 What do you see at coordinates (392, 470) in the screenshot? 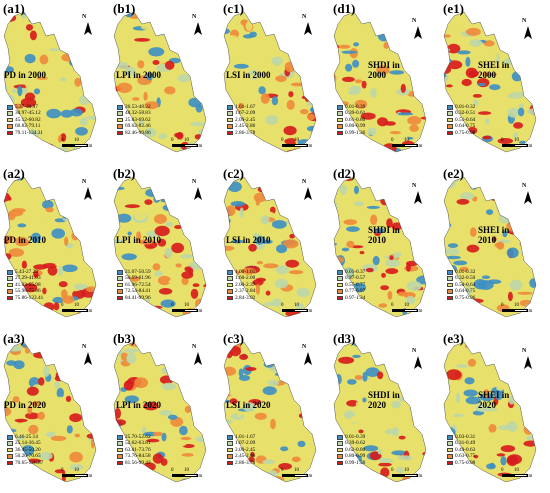
I see `scale-zero: 0` at bounding box center [392, 470].